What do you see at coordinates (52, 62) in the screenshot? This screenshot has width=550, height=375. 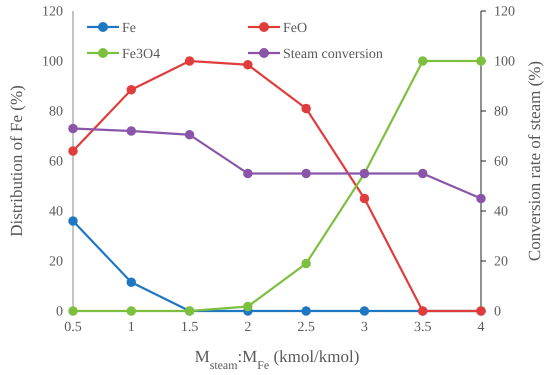 I see `y-tick-label: 100` at bounding box center [52, 62].